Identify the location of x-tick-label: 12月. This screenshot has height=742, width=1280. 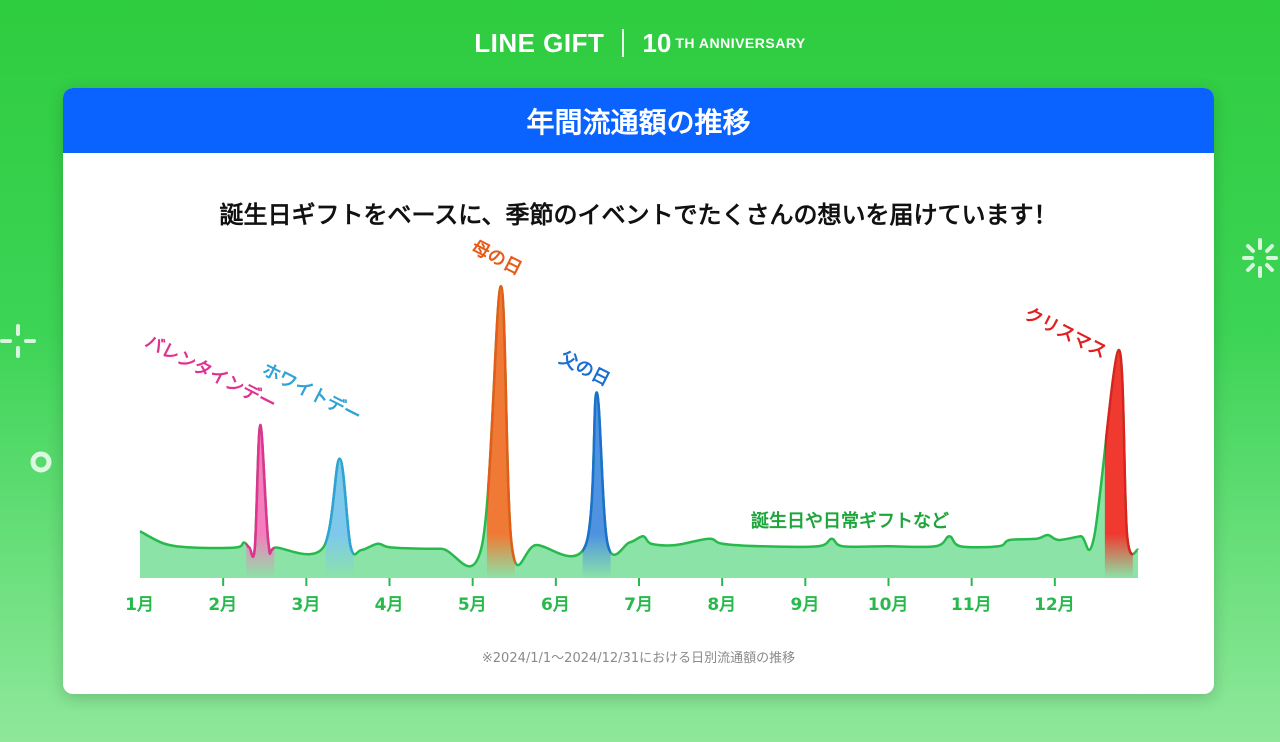
(1054, 605).